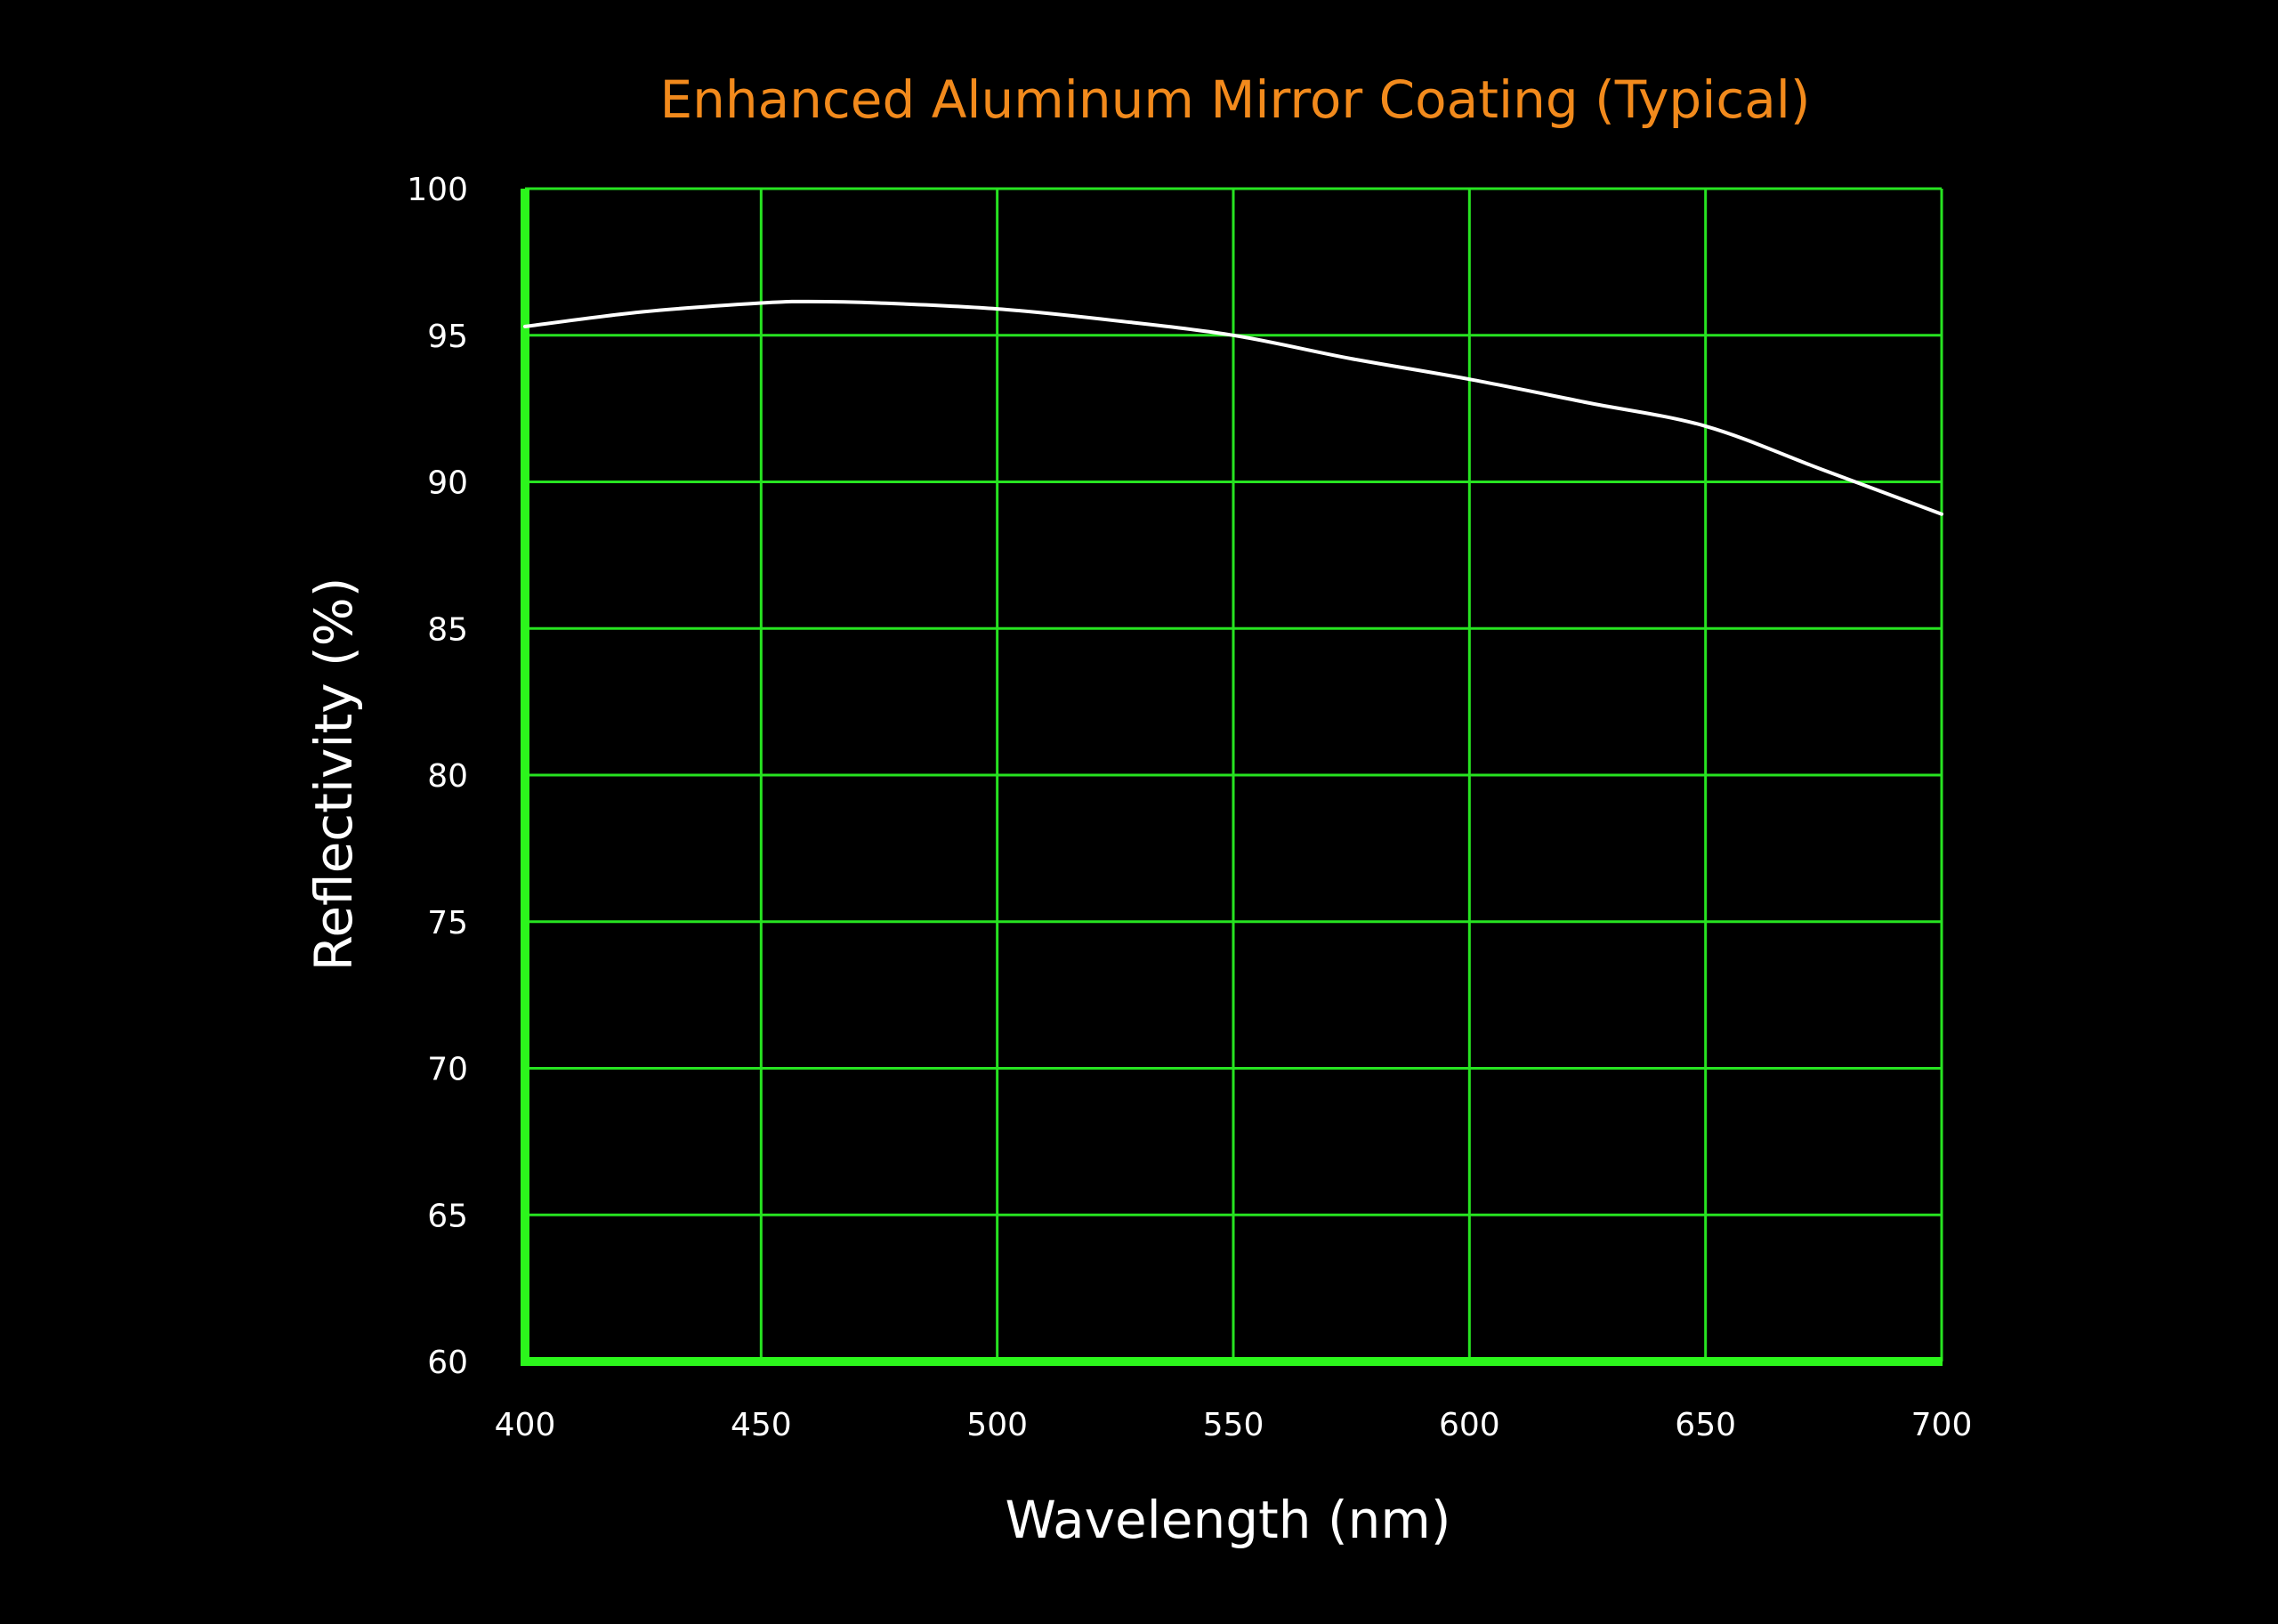  I want to click on y-tick-label-95: 95, so click(448, 337).